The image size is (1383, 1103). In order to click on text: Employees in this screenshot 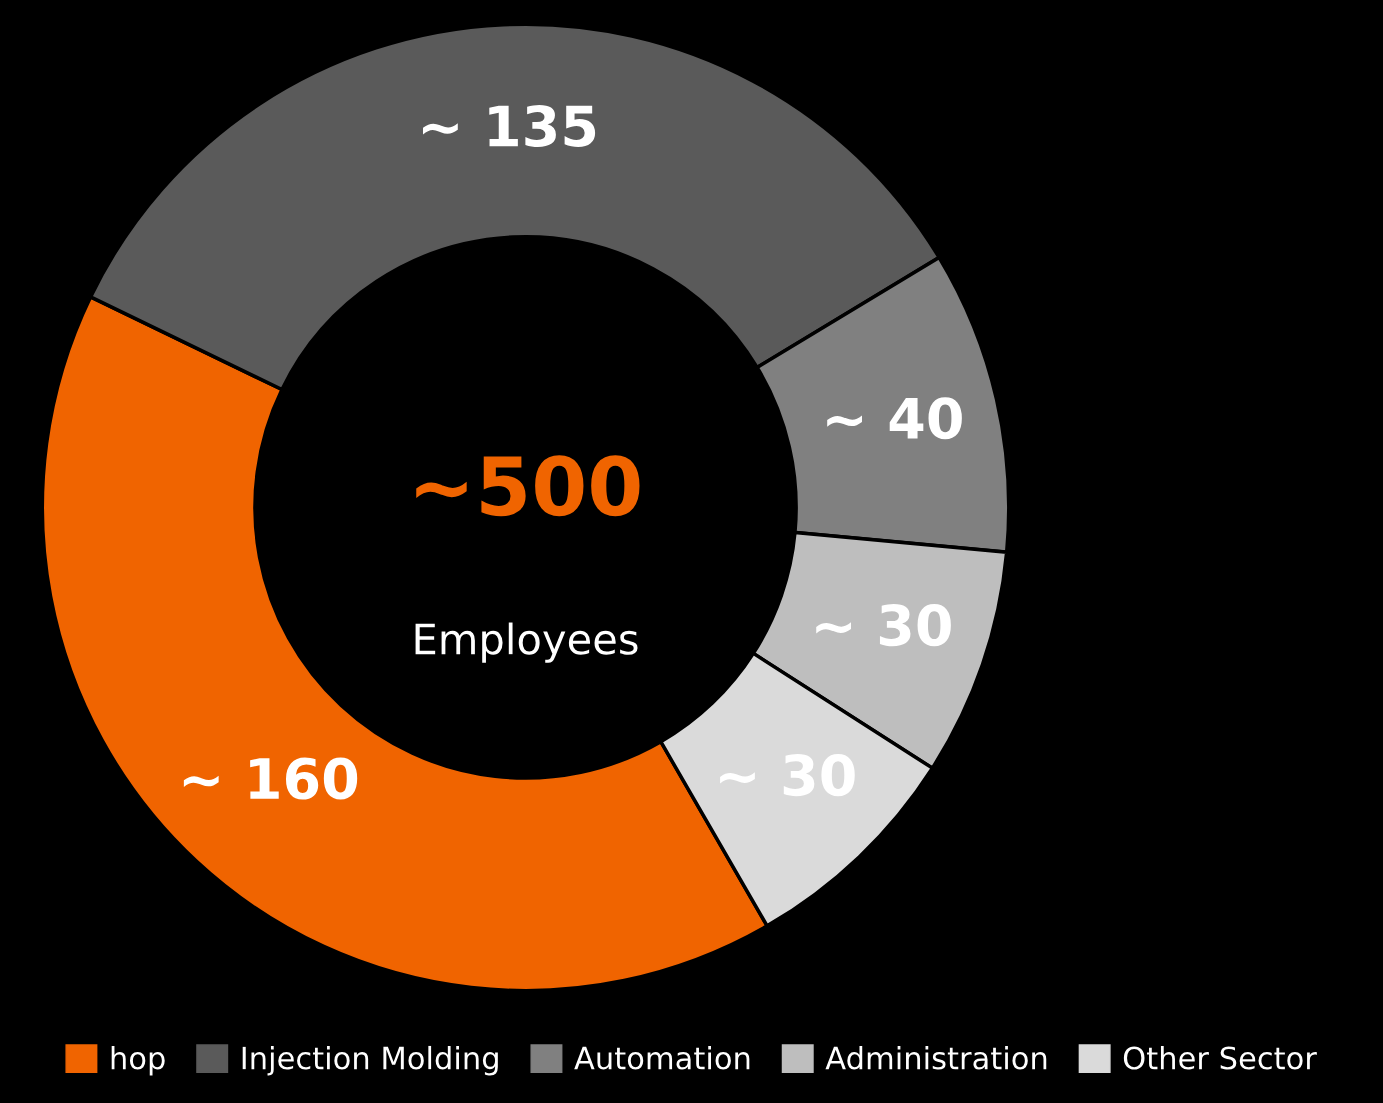, I will do `click(526, 642)`.